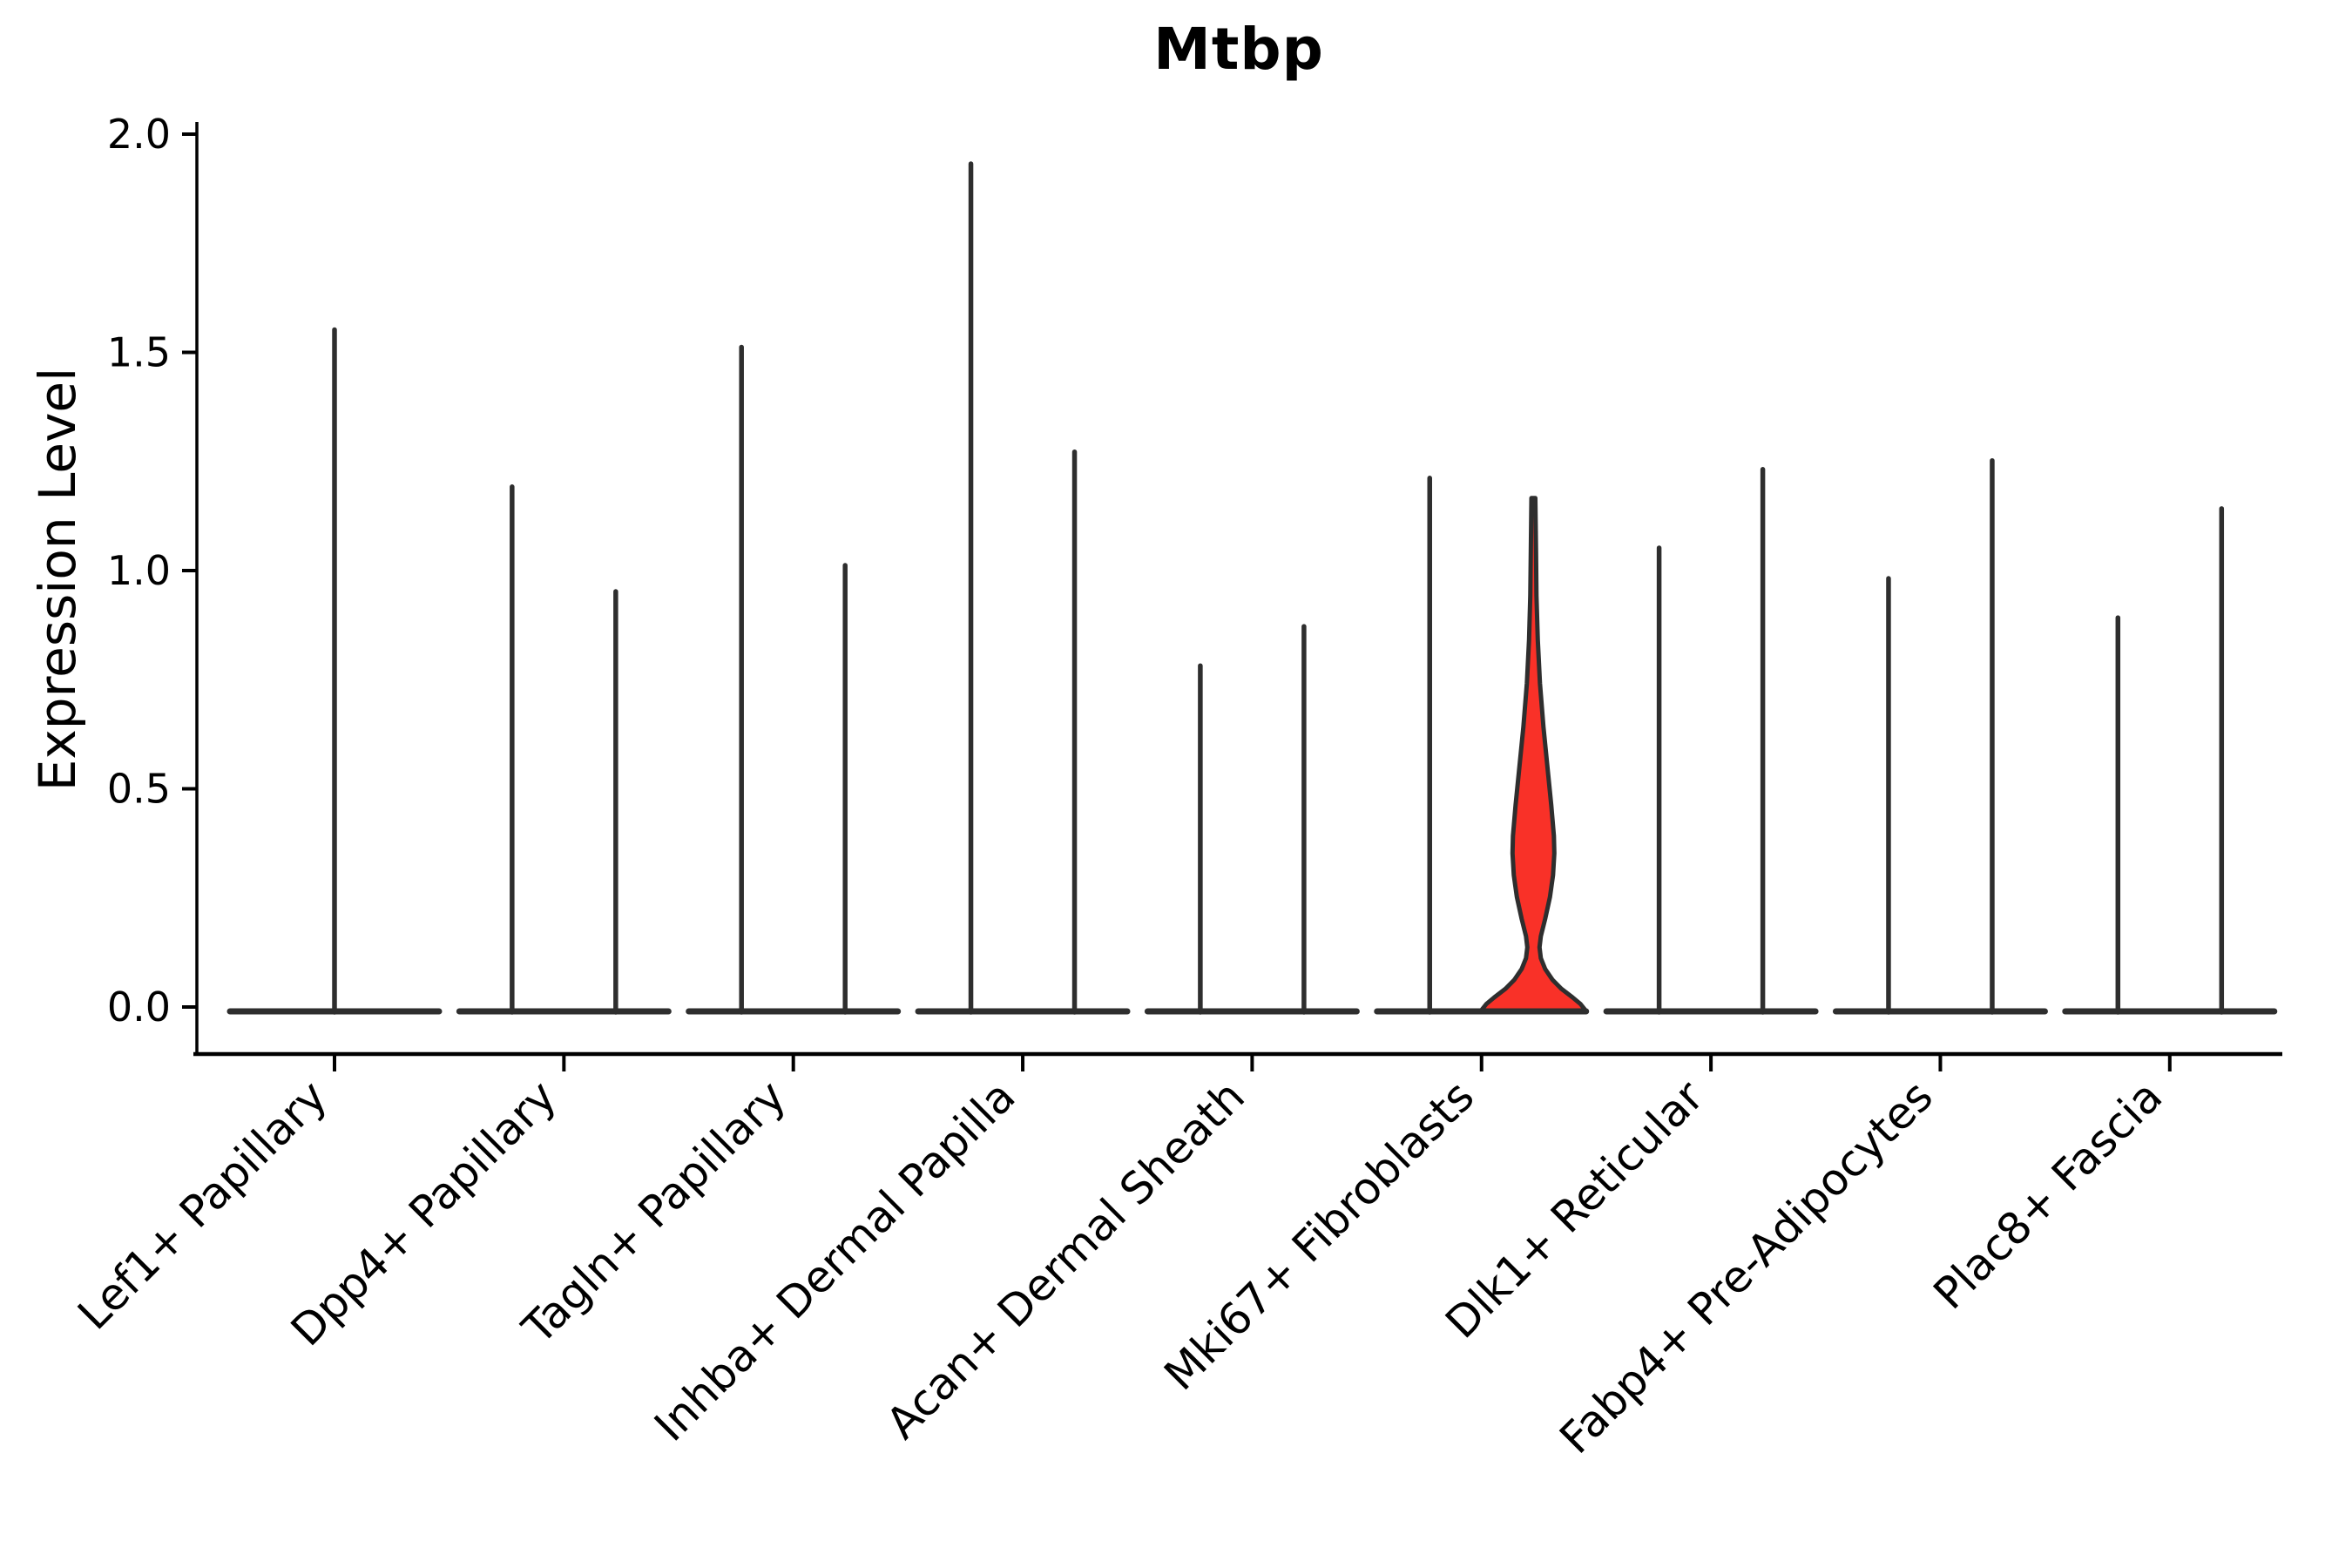  Describe the element at coordinates (139, 790) in the screenshot. I see `y-tick-label: 0.5` at that location.